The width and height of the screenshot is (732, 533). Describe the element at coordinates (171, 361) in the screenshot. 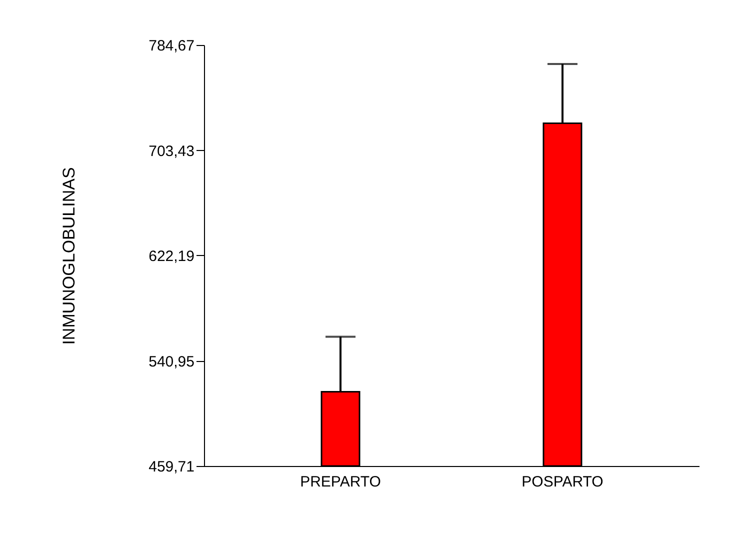

I see `y-tick-label: 540,95` at that location.